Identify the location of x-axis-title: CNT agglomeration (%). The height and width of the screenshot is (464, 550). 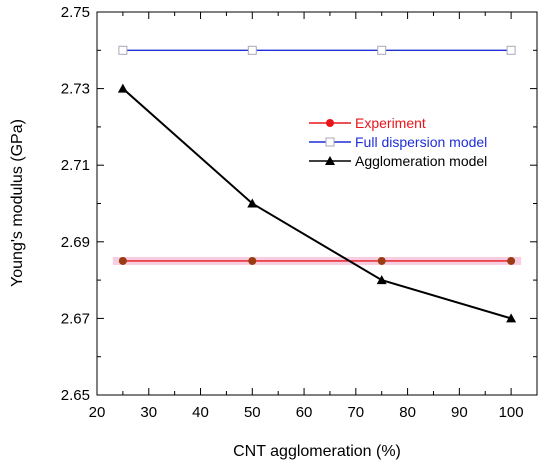
(317, 451).